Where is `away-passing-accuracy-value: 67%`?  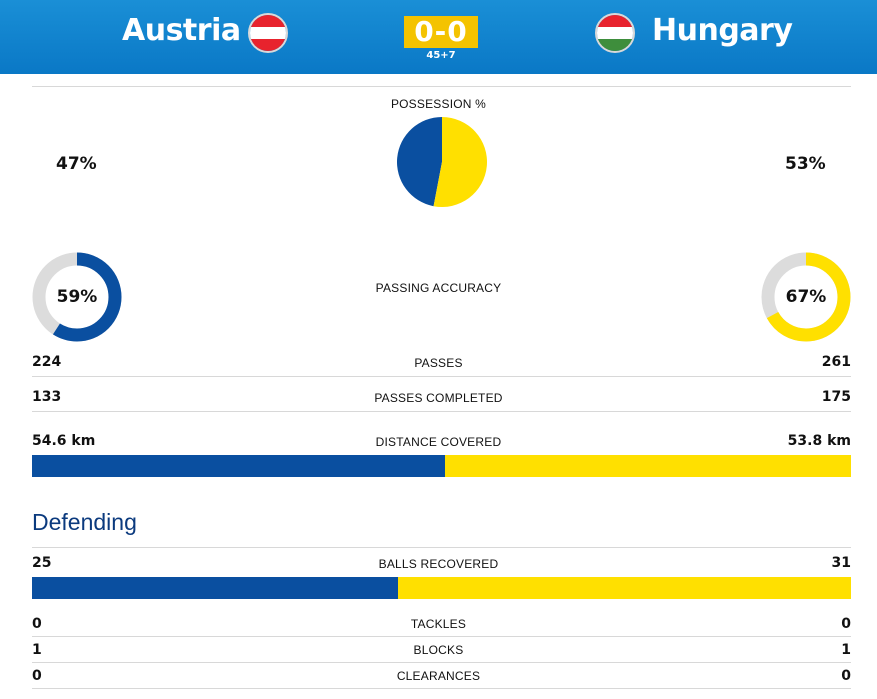
away-passing-accuracy-value: 67% is located at coordinates (806, 297).